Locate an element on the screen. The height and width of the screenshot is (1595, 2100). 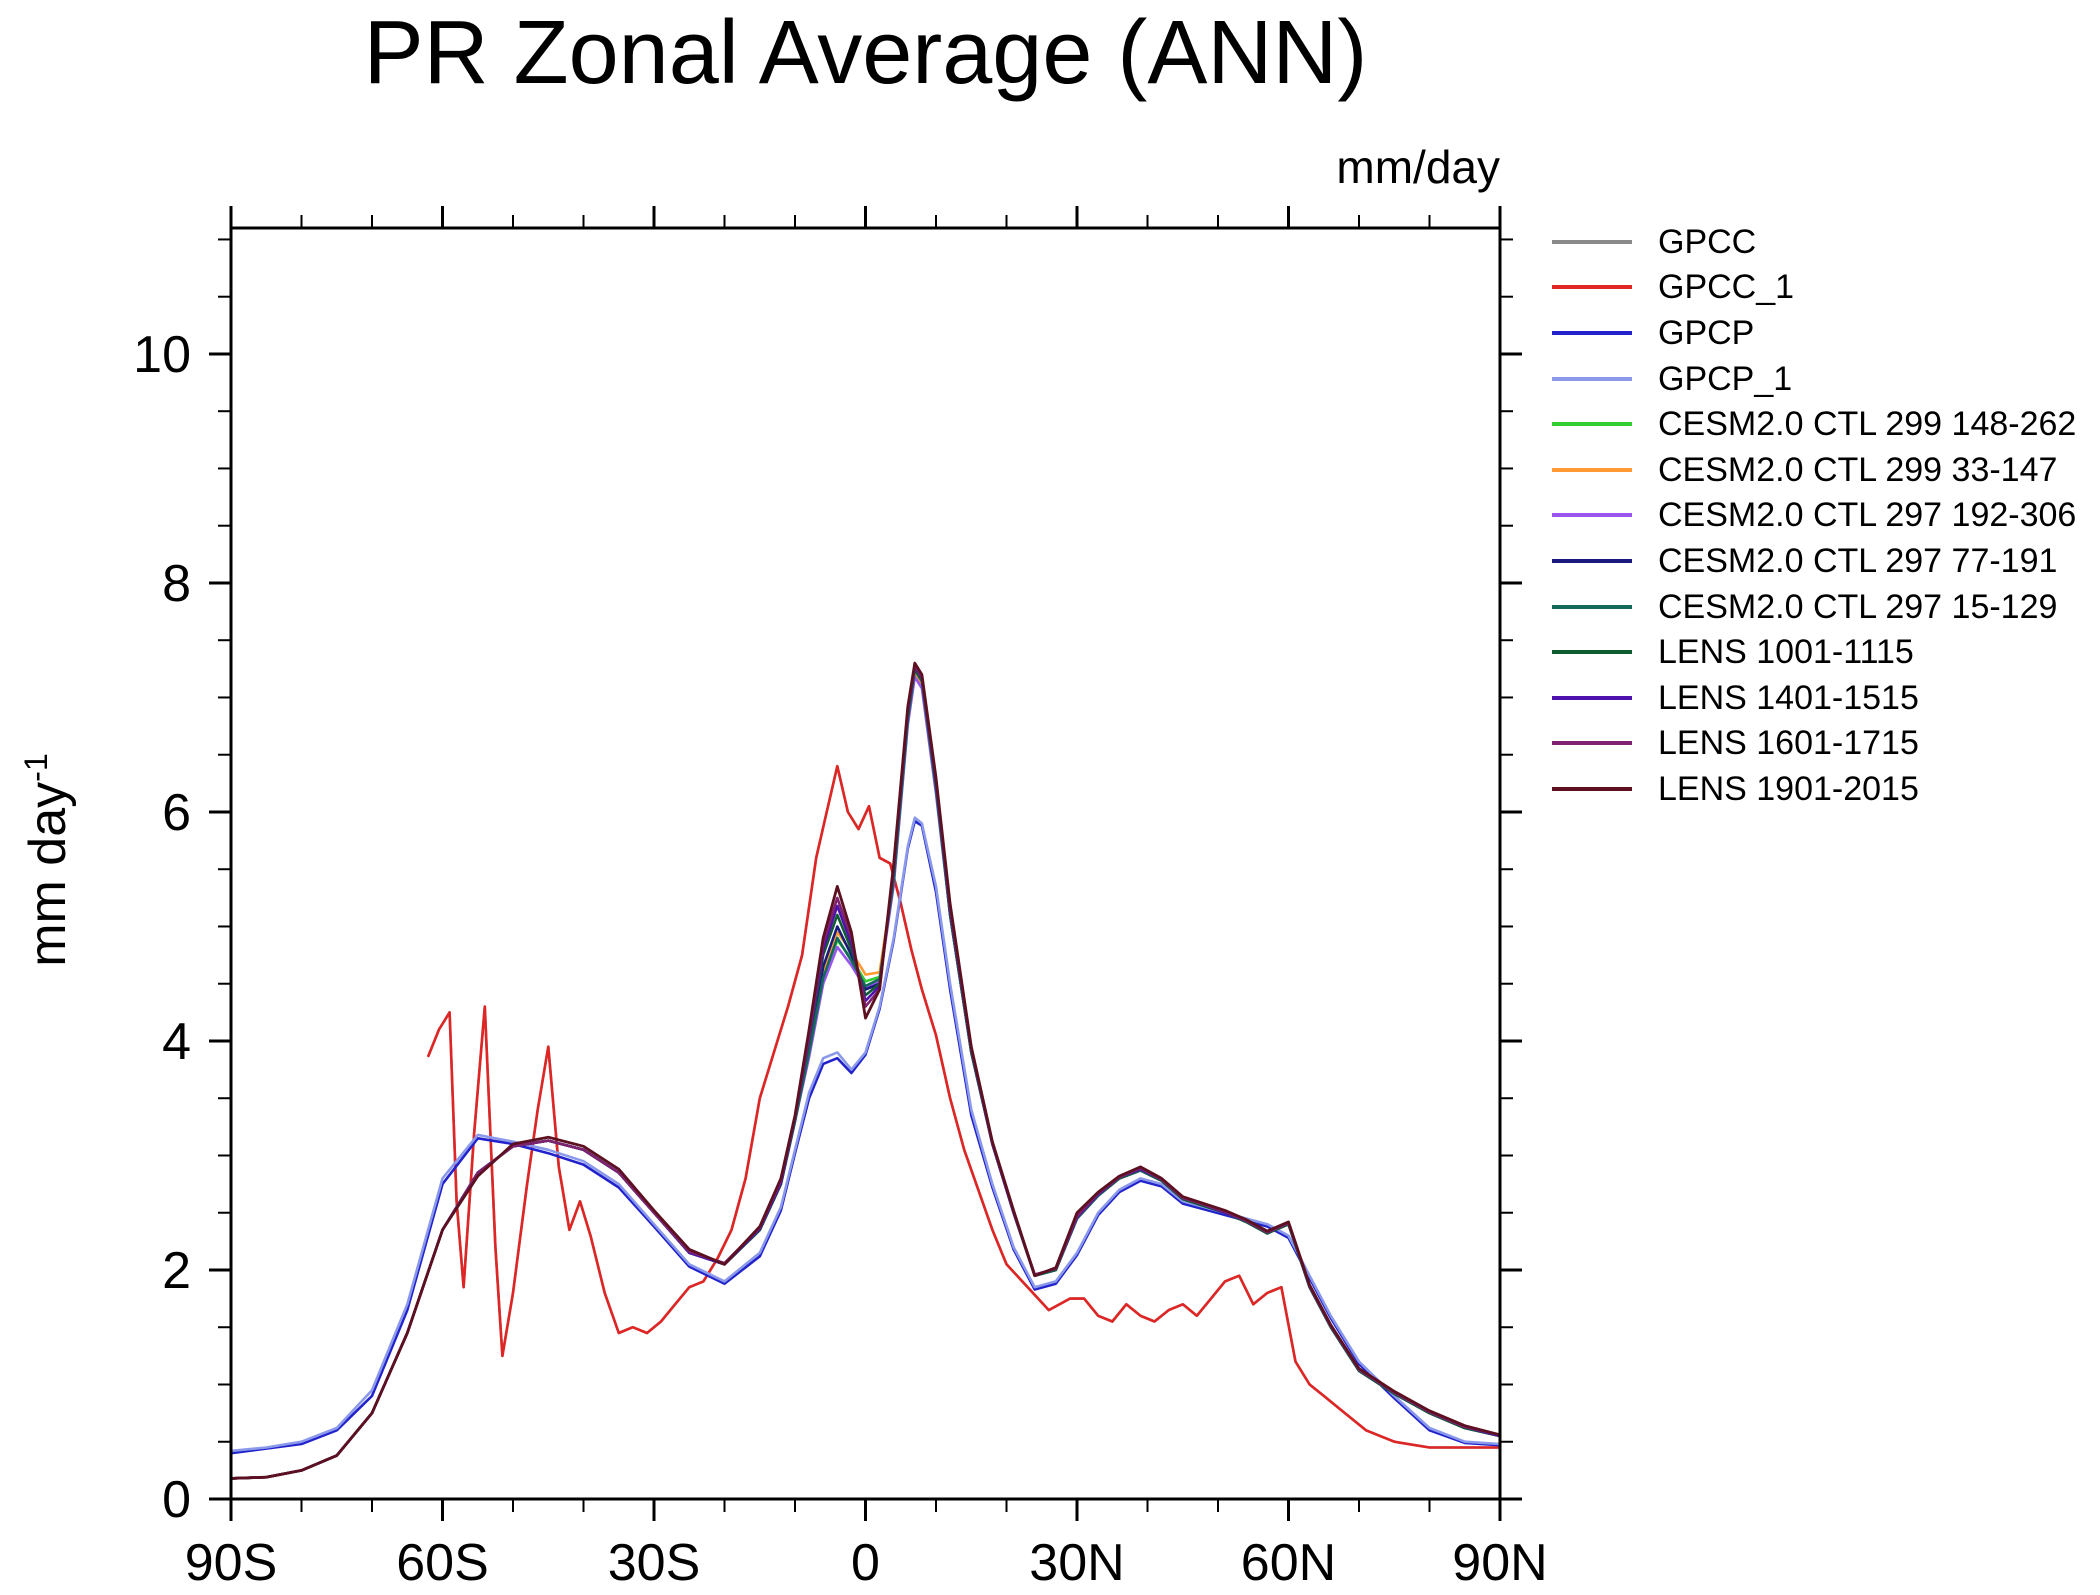
y-tick-label: 6 is located at coordinates (176, 813).